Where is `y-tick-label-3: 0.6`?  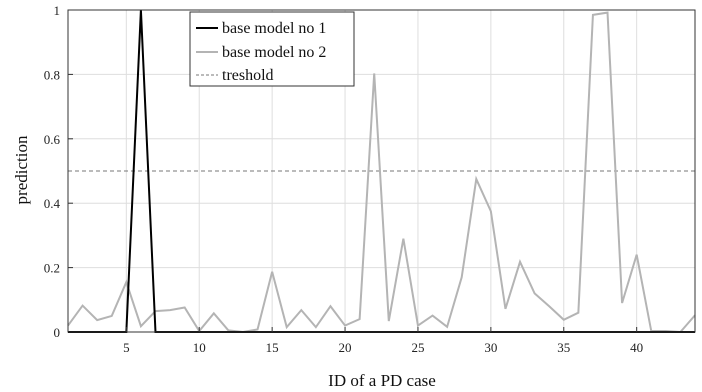
y-tick-label-3: 0.6 is located at coordinates (52, 139).